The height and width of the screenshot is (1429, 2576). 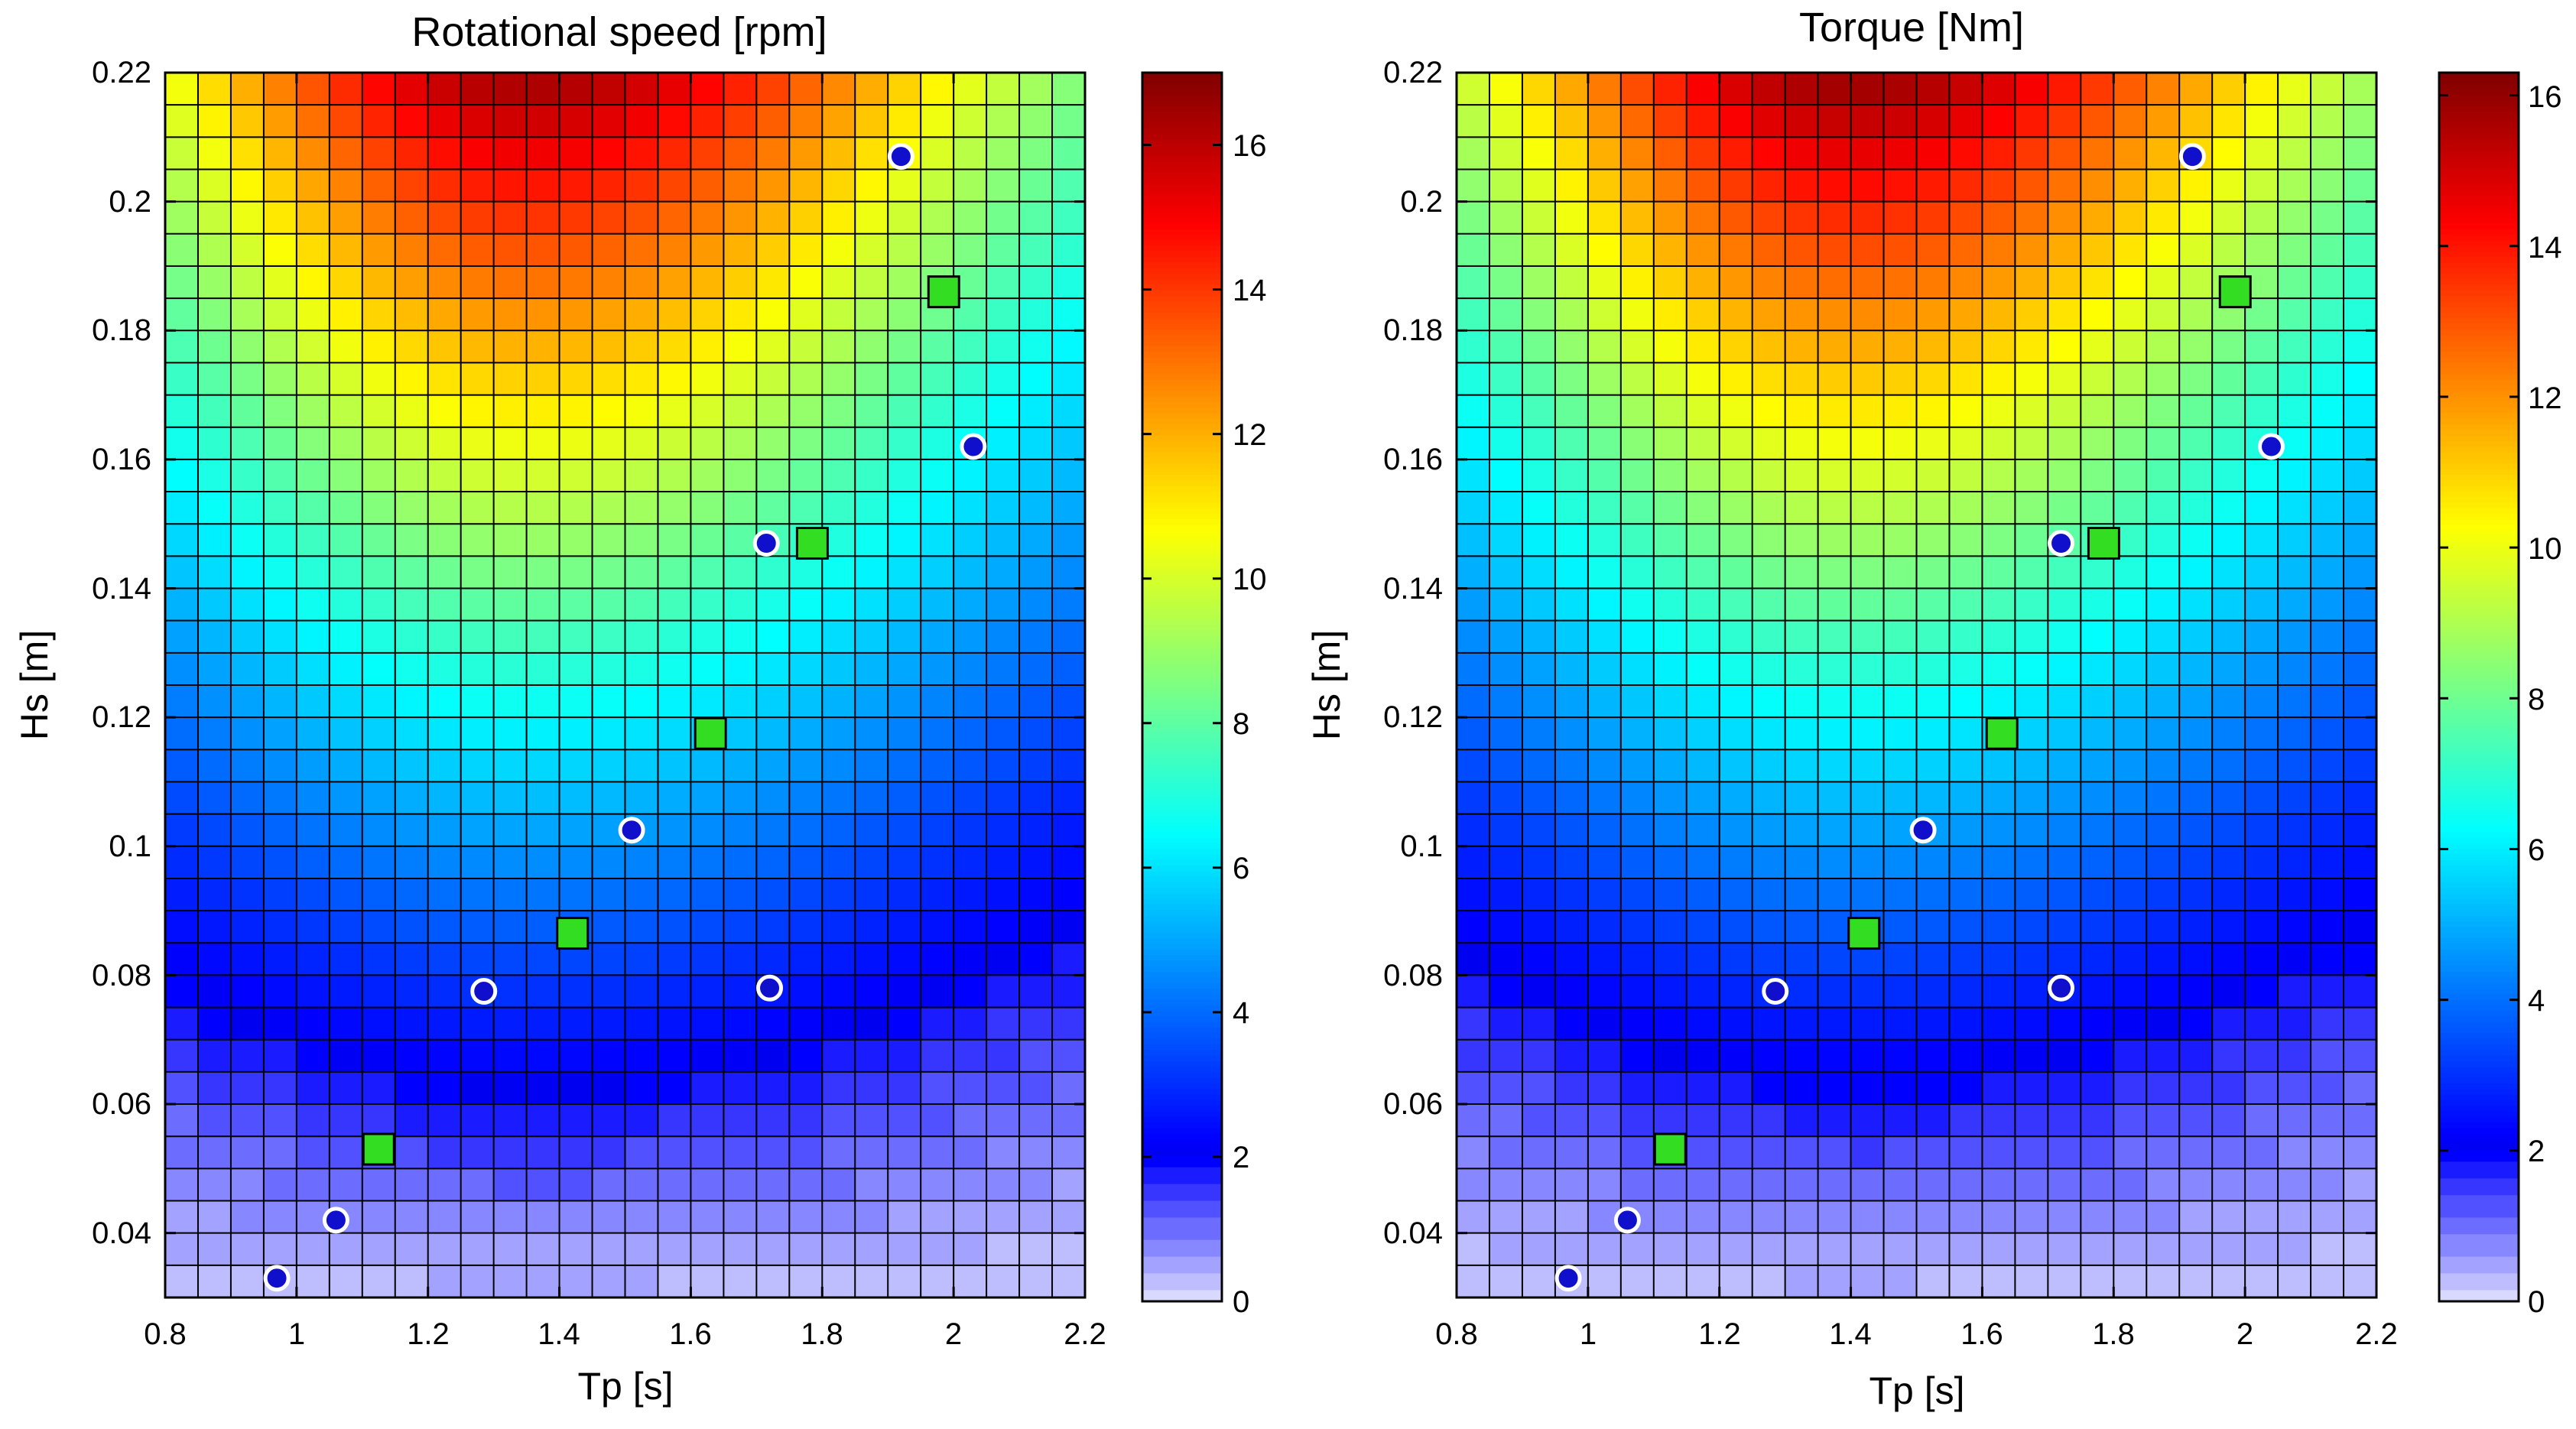 I want to click on y-tick-label: 0.18, so click(x=1413, y=330).